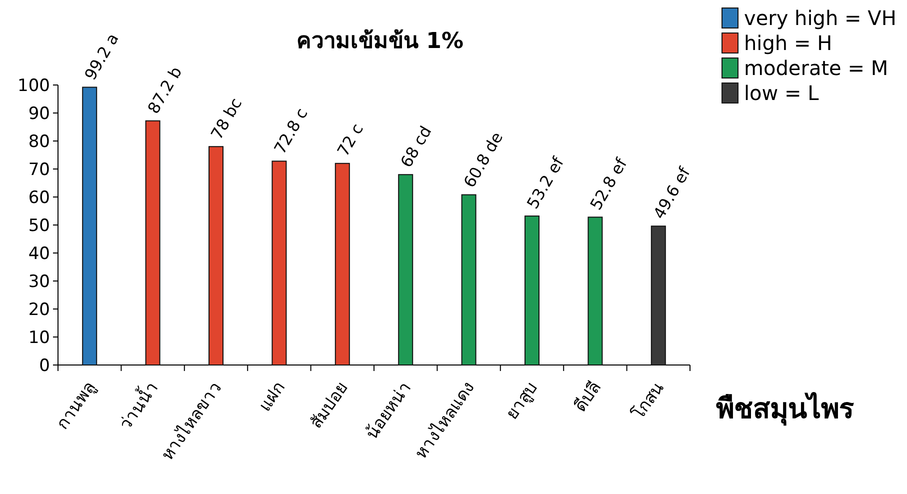 The image size is (907, 494). What do you see at coordinates (226, 118) in the screenshot?
I see `data-label: 78 bc` at bounding box center [226, 118].